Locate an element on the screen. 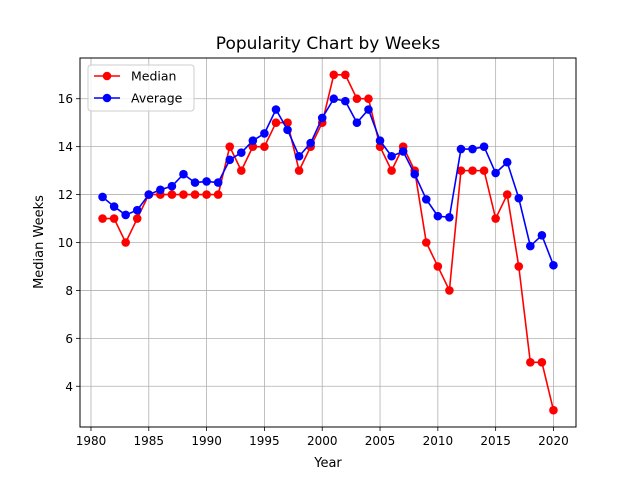  x-tick-label: 2020 is located at coordinates (553, 441).